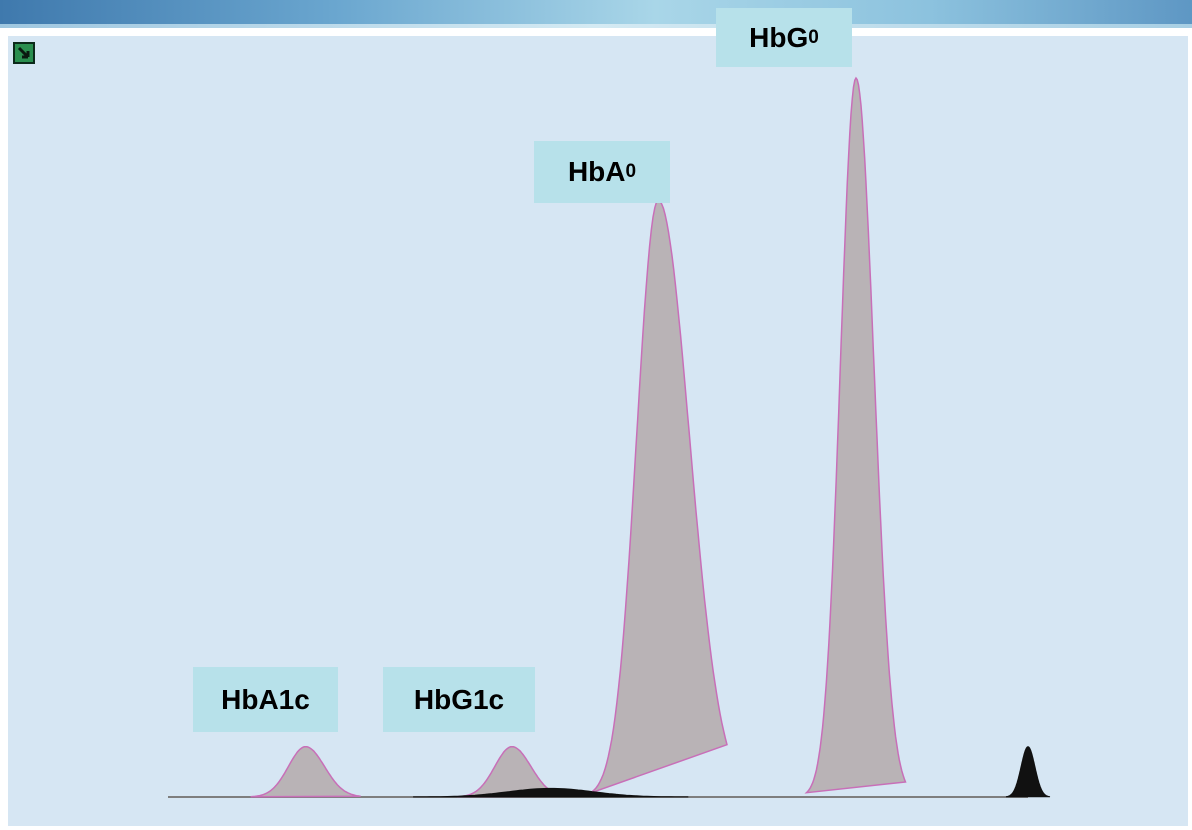  I want to click on peak-label-hba1c: HbA1c, so click(265, 699).